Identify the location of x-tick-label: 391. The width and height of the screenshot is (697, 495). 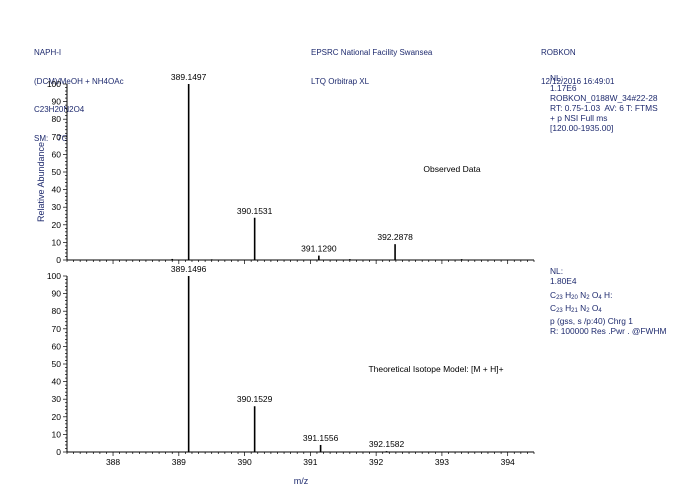
(310, 462).